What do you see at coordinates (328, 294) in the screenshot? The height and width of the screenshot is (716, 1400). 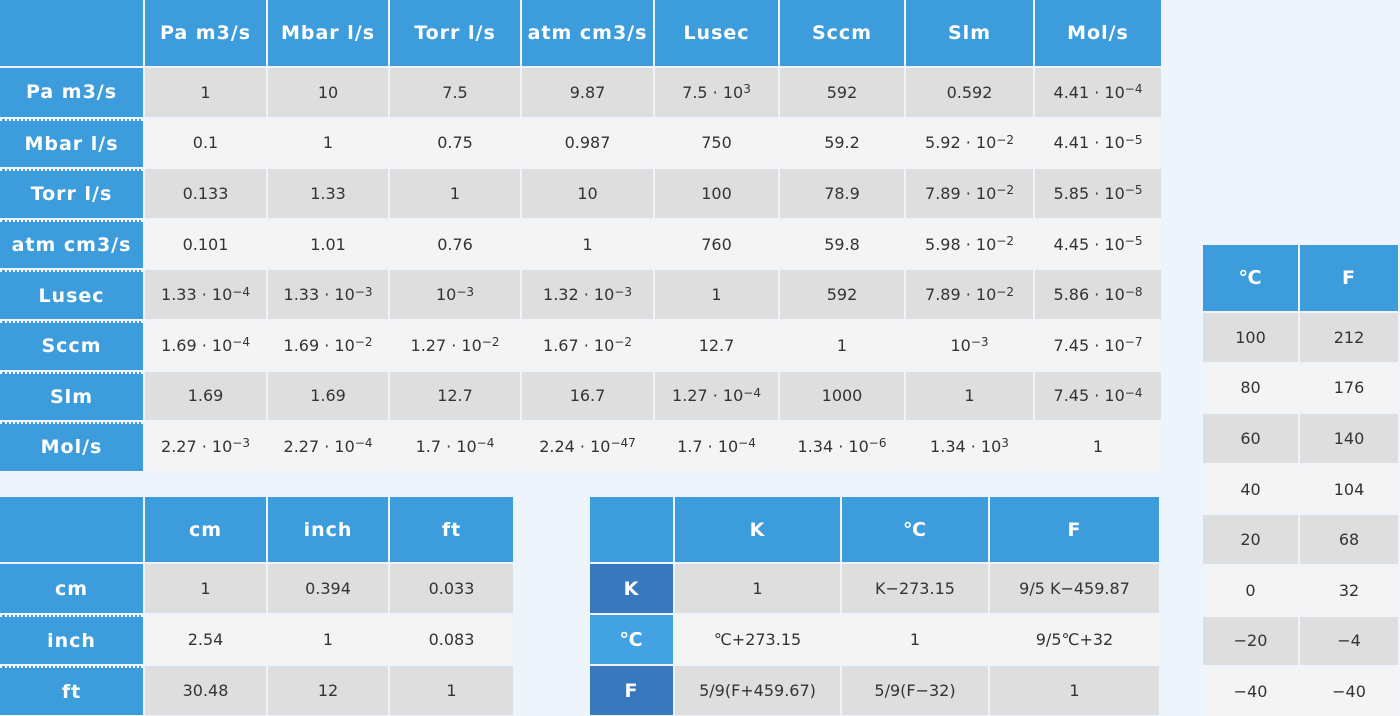 I see `cell: 1.33 · 10 −3` at bounding box center [328, 294].